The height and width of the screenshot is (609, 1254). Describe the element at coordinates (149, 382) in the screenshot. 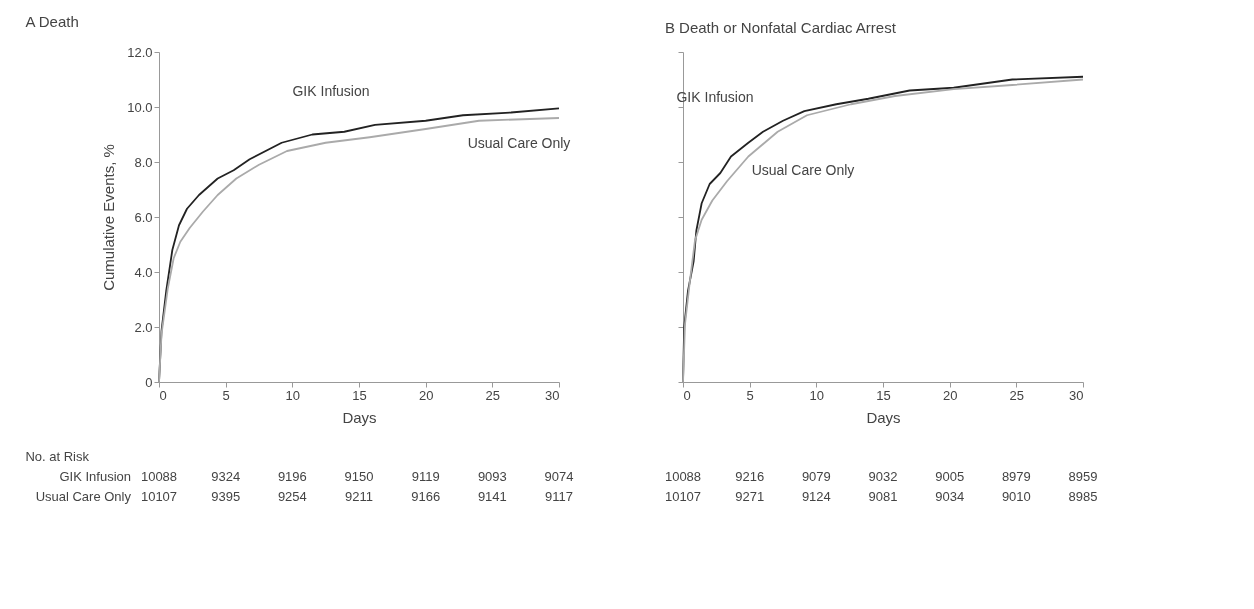

I see `y-tick-label: 0` at that location.